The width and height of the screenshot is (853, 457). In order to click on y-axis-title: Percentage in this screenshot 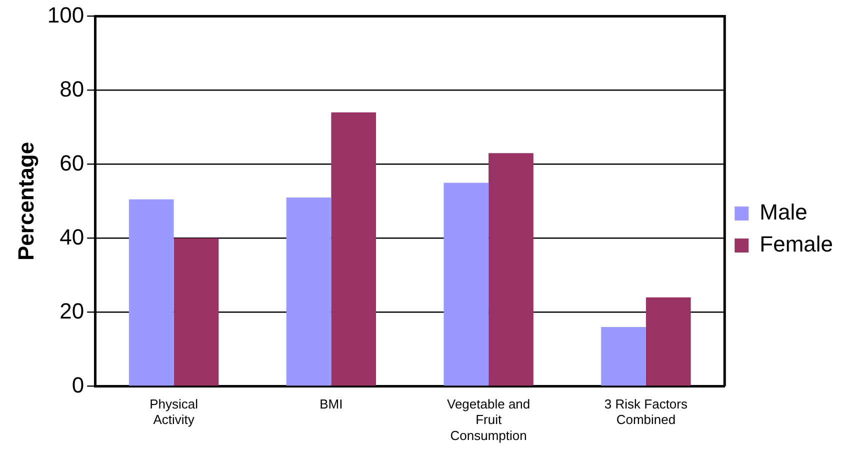, I will do `click(25, 201)`.